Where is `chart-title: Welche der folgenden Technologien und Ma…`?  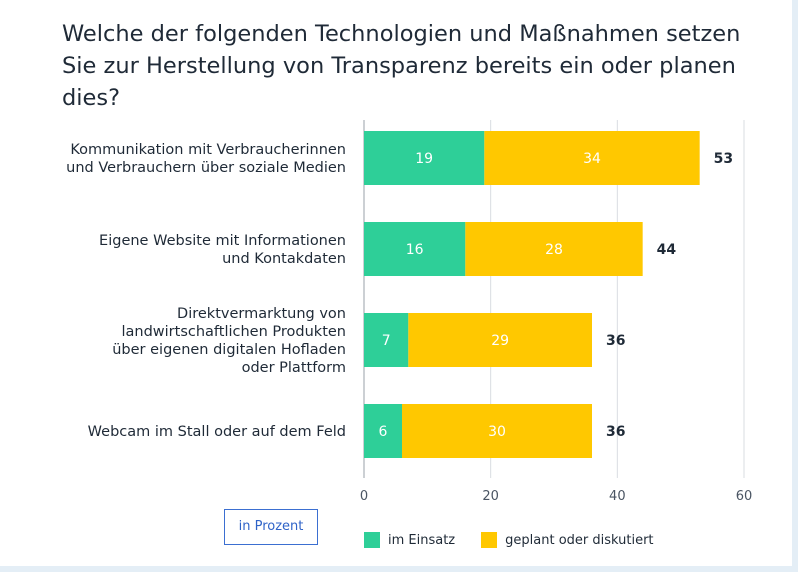 chart-title: Welche der folgenden Technologien und Ma… is located at coordinates (412, 66).